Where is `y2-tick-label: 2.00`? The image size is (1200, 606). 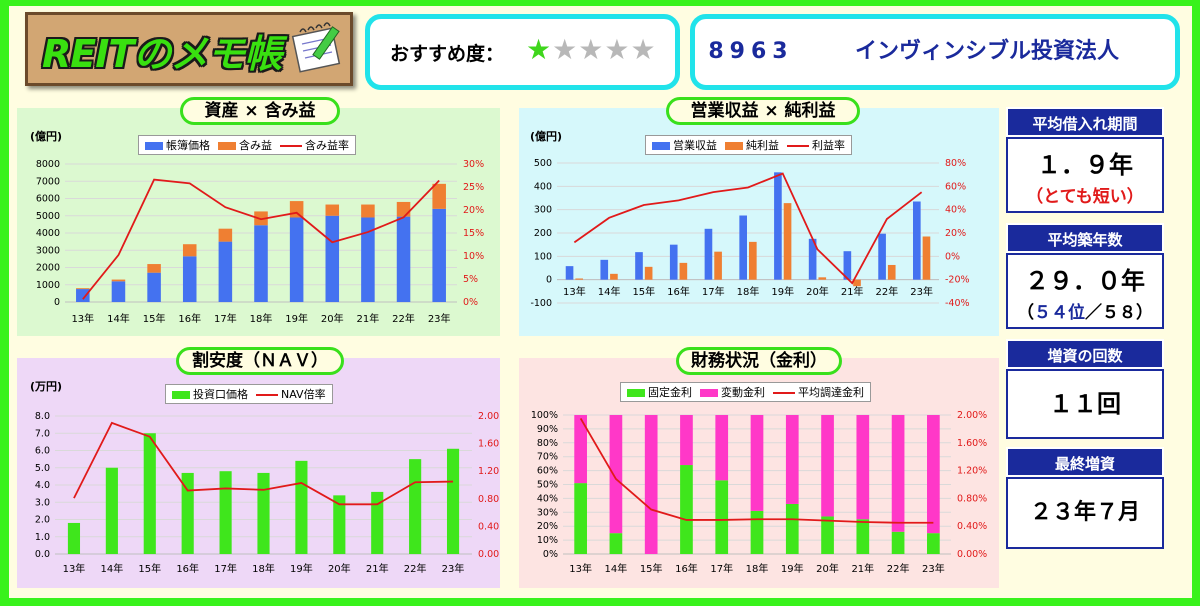
y2-tick-label: 2.00 is located at coordinates (488, 416).